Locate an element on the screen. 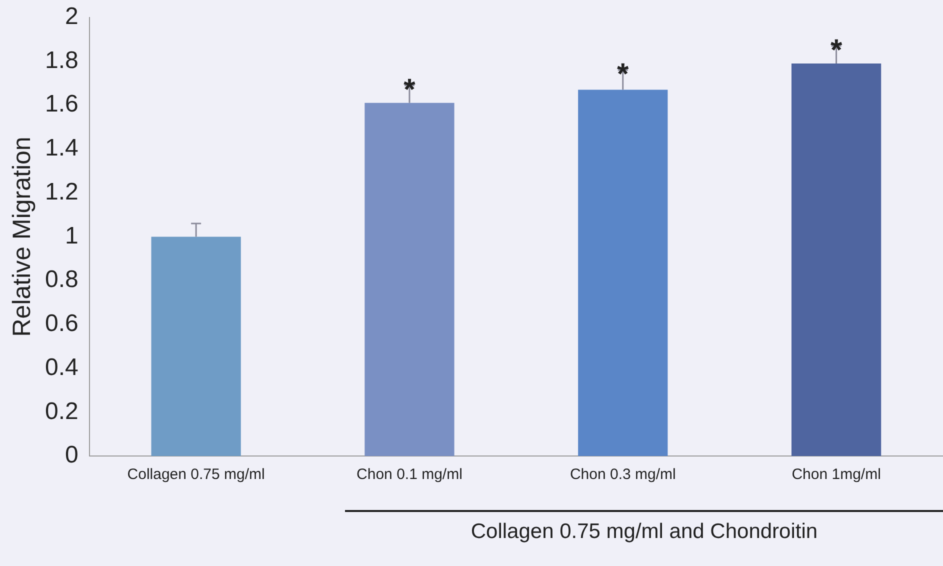  y-axis-title: Relative Migration is located at coordinates (22, 236).